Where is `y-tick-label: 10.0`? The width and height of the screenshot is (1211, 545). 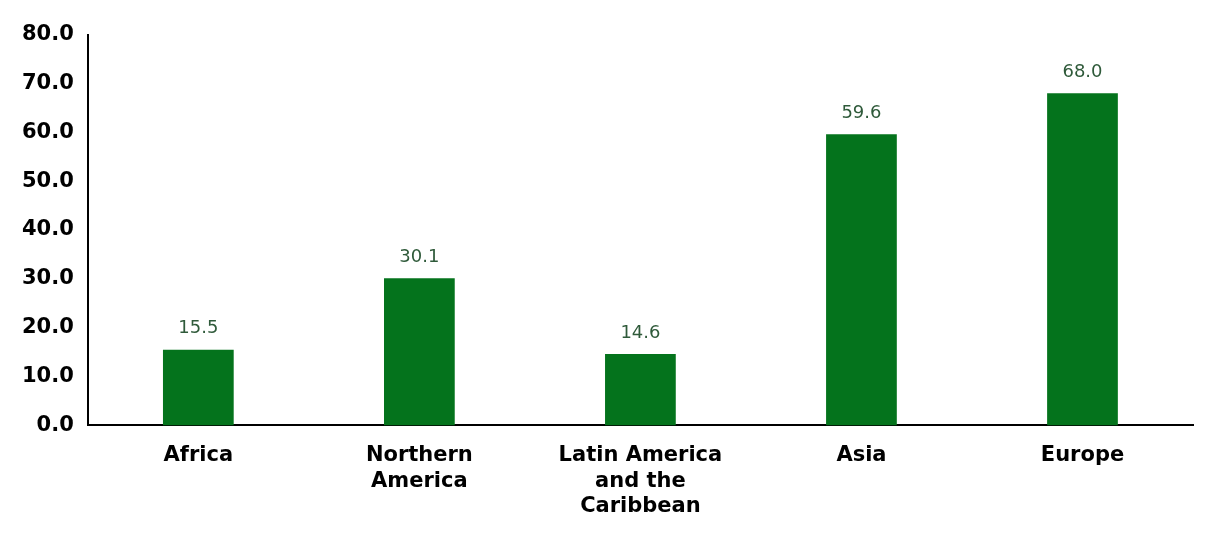 y-tick-label: 10.0 is located at coordinates (47, 375).